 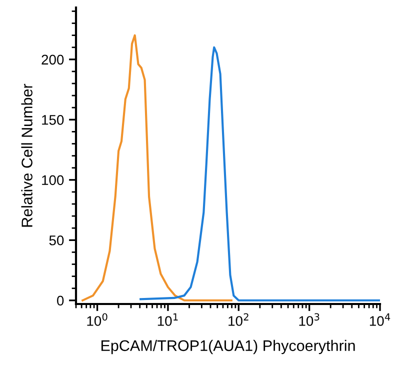 What do you see at coordinates (26, 155) in the screenshot?
I see `y-axis-title: Relative Cell Number` at bounding box center [26, 155].